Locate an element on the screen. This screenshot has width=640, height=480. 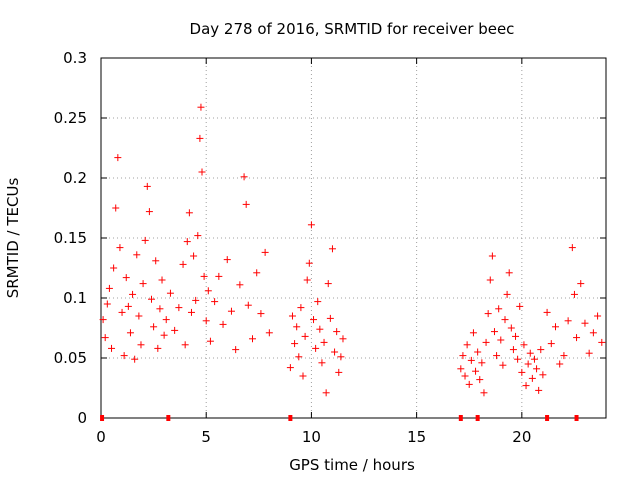
y-tick-label: 0.1 is located at coordinates (75, 298).